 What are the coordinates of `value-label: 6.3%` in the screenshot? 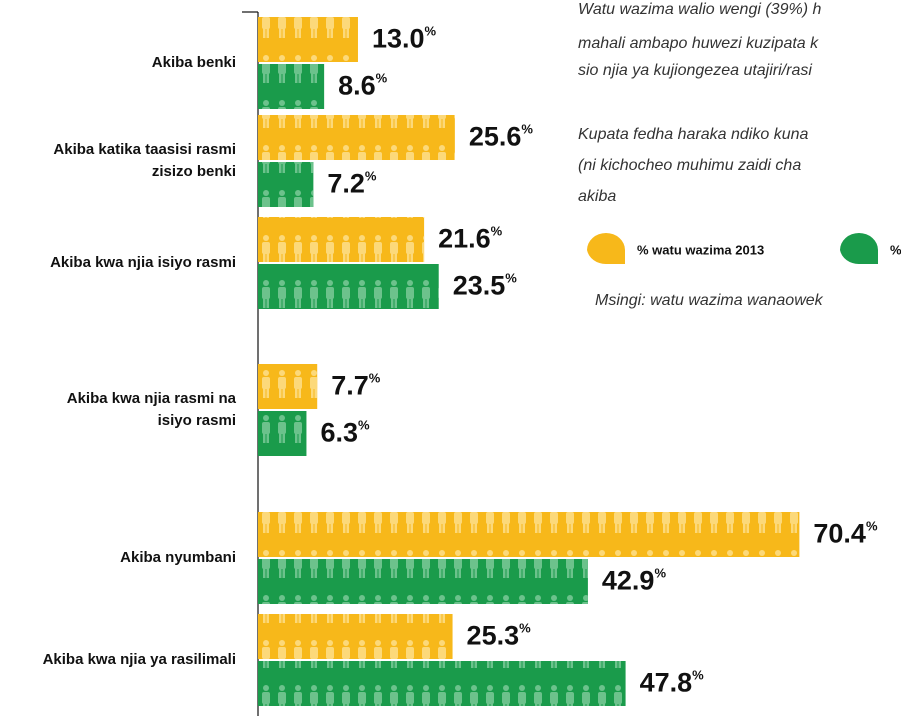 It's located at (345, 433).